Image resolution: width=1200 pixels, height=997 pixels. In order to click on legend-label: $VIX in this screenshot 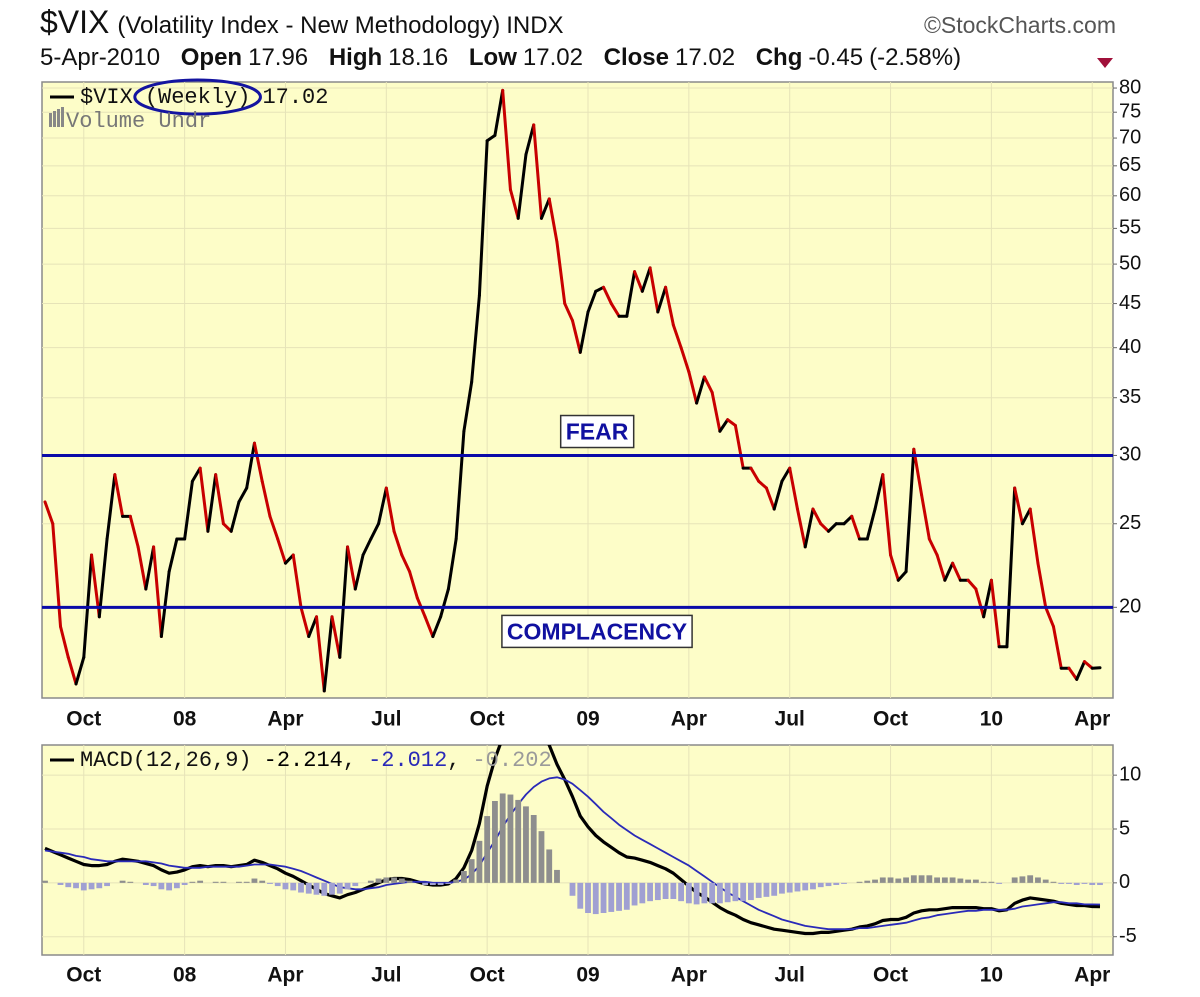, I will do `click(106, 97)`.